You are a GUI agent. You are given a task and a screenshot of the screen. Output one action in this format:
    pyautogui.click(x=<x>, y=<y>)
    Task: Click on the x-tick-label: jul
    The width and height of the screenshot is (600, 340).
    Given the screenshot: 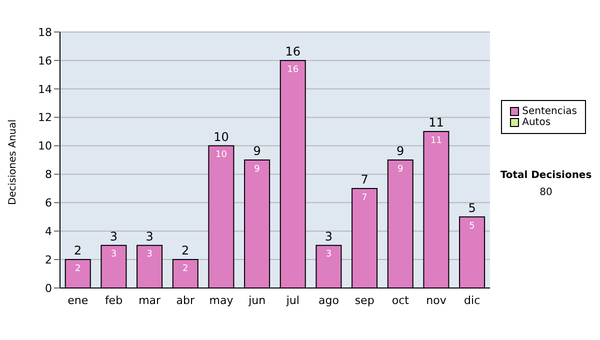 What is the action you would take?
    pyautogui.click(x=292, y=300)
    